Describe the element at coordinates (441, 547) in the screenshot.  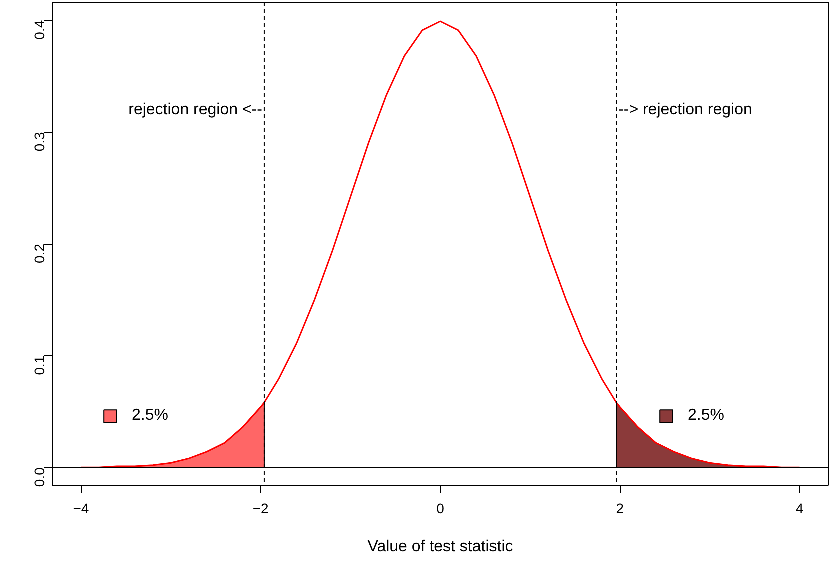
I see `x-axis-title: Value of test statistic` at that location.